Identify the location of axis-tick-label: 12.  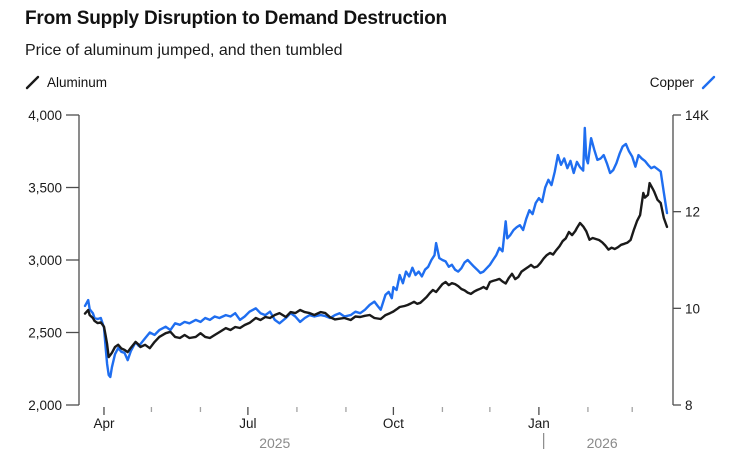
(692, 212).